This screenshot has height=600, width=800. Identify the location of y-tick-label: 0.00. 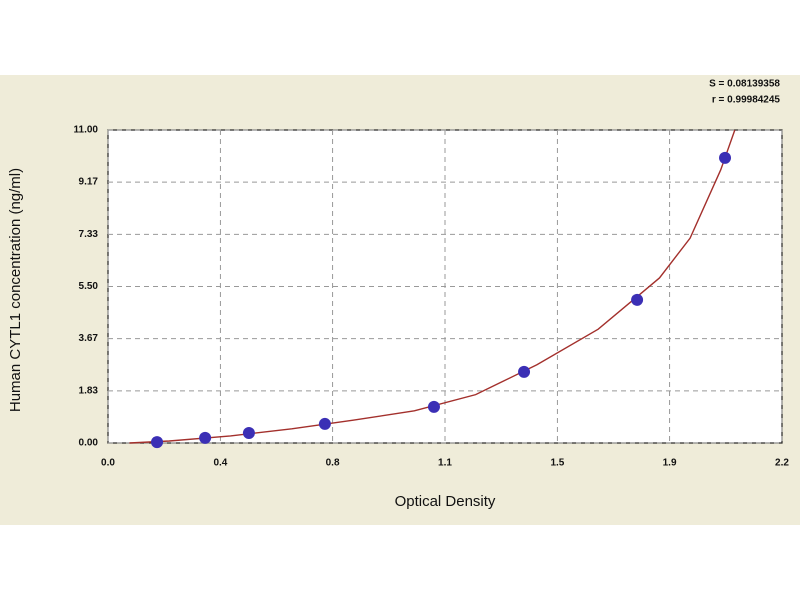
(89, 443).